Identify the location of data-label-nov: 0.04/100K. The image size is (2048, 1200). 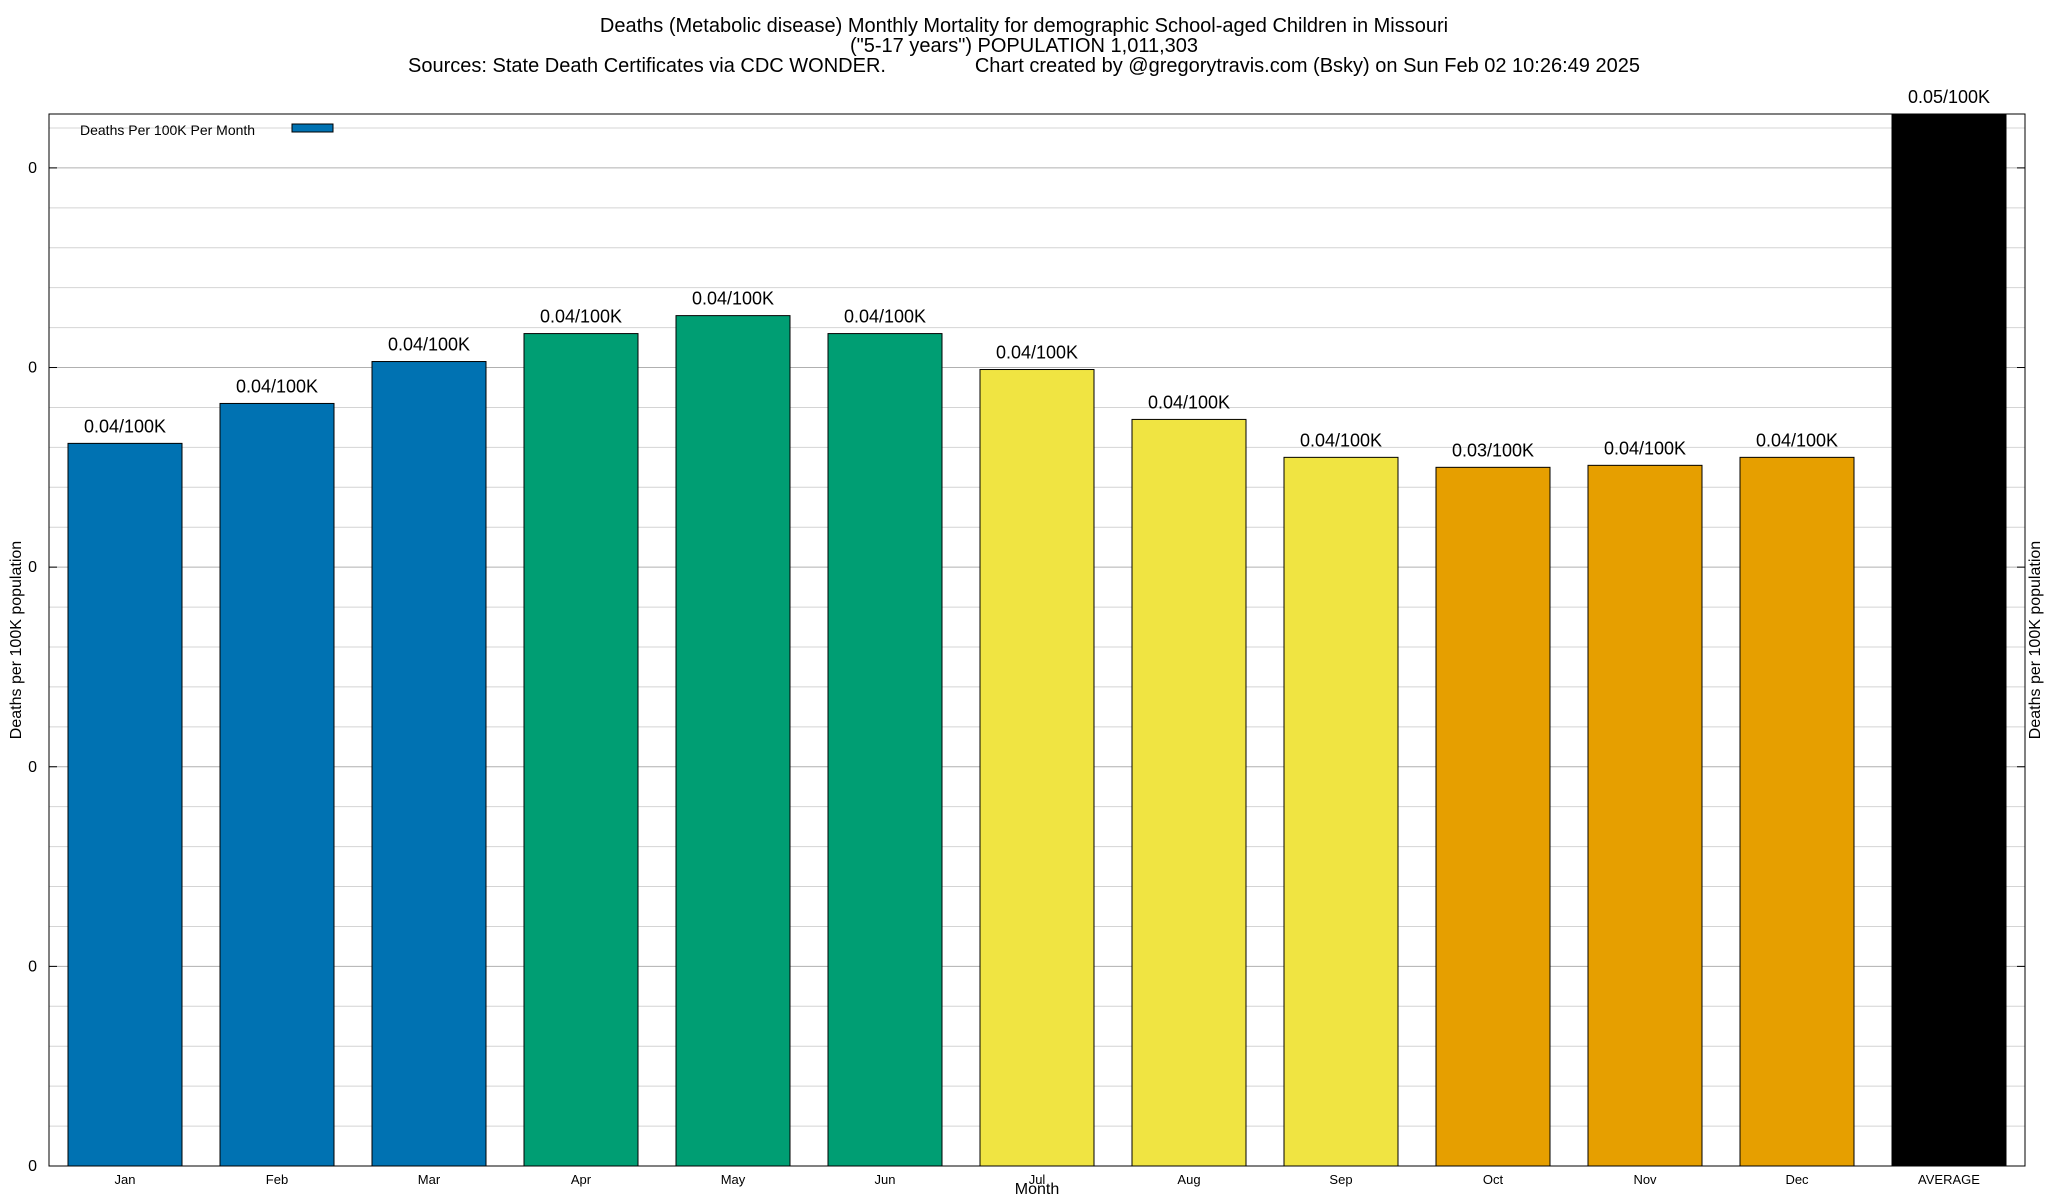
(1645, 448).